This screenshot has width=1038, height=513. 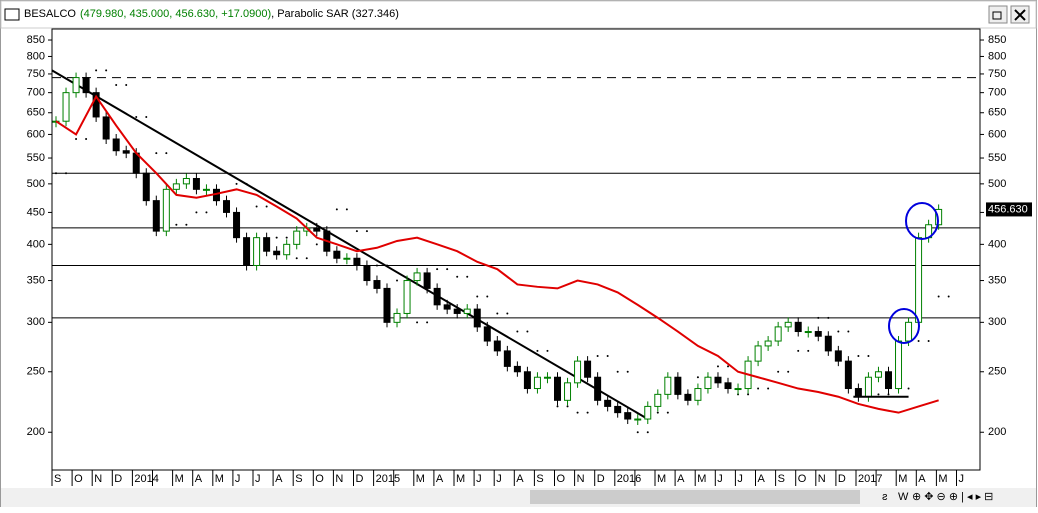 I want to click on x-tick-label: 2017, so click(x=870, y=479).